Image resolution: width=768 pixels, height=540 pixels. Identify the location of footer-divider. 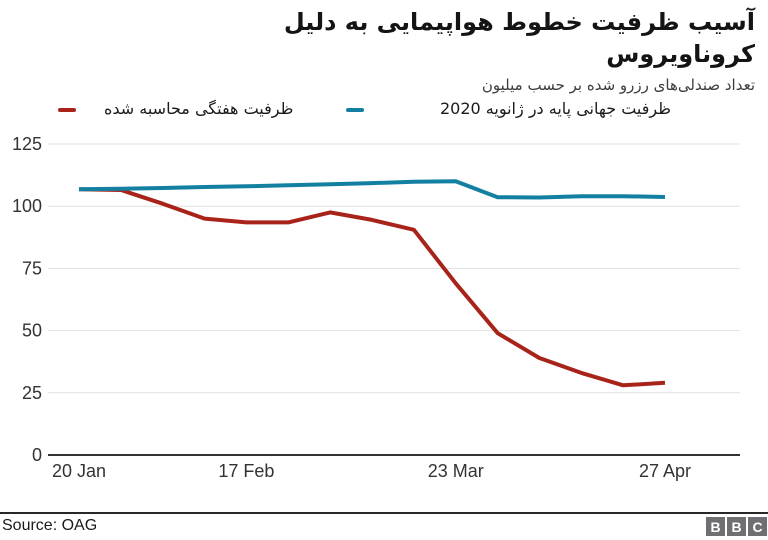
(384, 513).